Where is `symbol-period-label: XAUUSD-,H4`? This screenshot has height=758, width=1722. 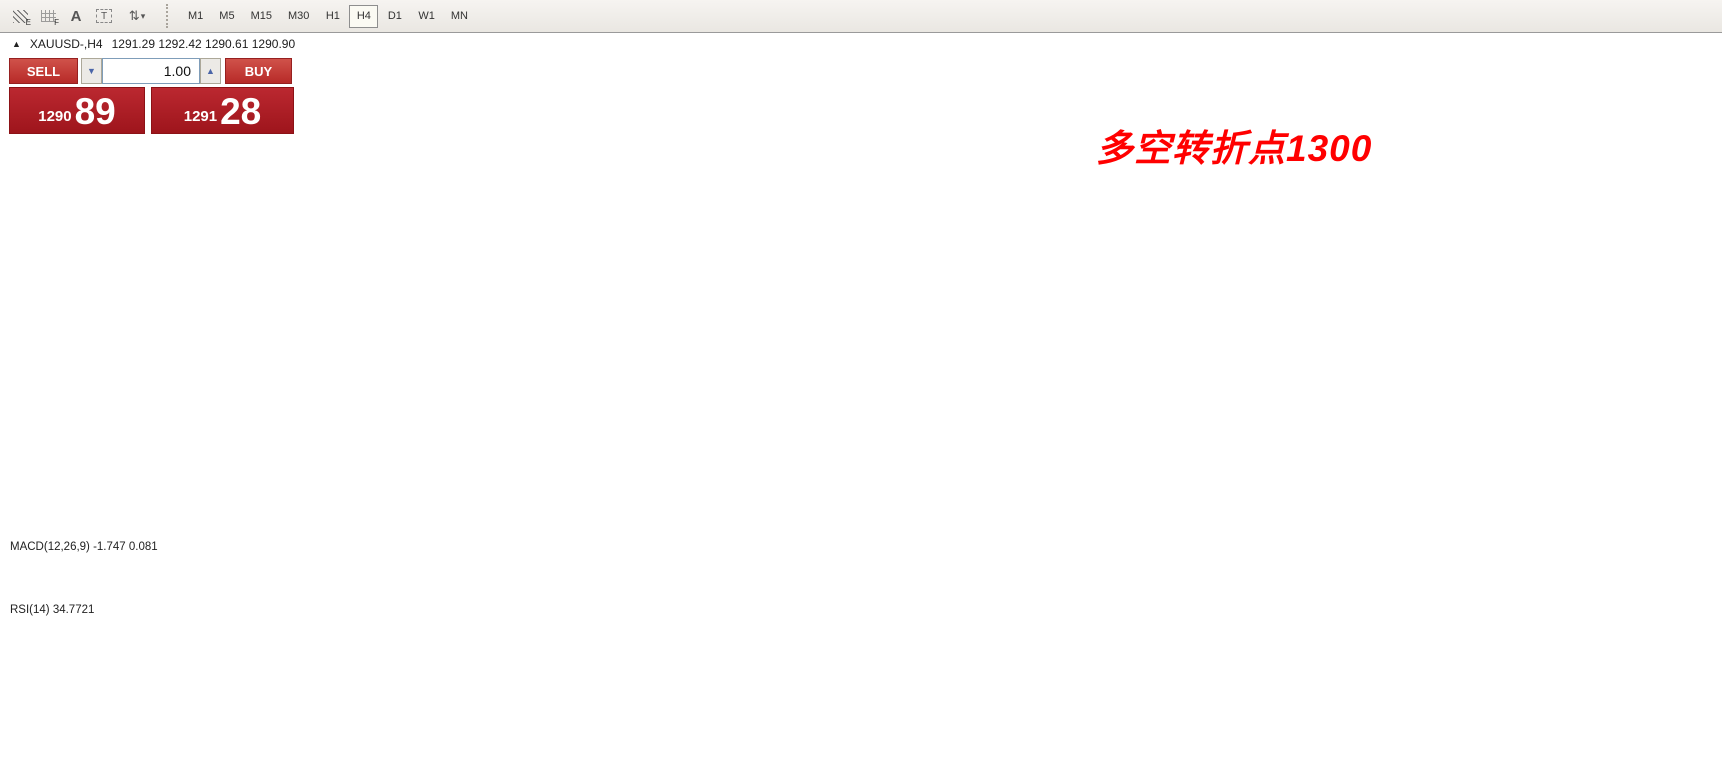
symbol-period-label: XAUUSD-,H4 is located at coordinates (66, 44).